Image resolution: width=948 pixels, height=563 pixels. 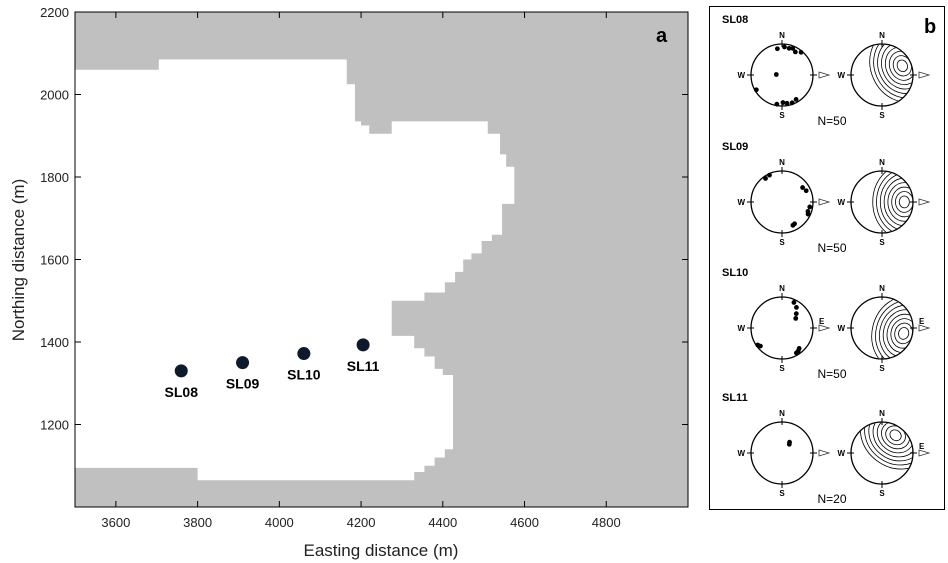 I want to click on stereonet-row-sl08: SL08 N S W N S W N=50, so click(x=826, y=71).